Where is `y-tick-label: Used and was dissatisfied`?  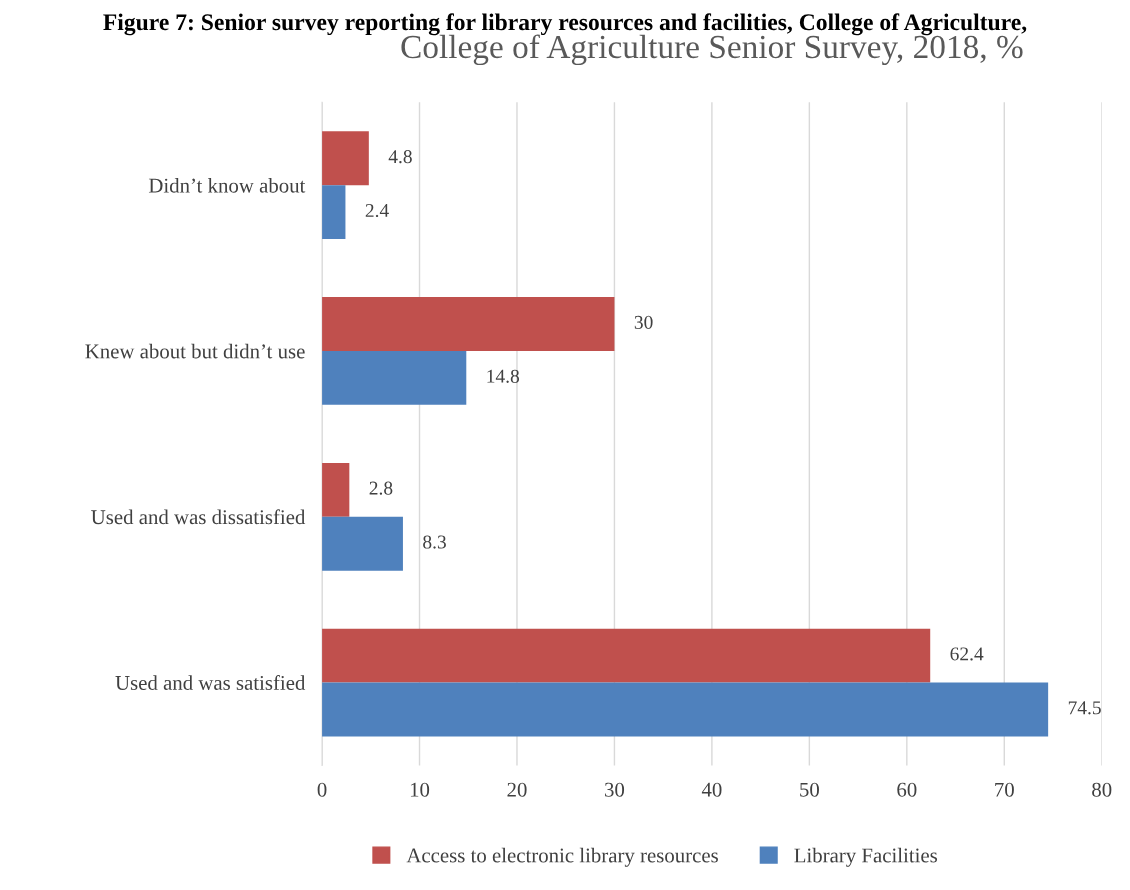
y-tick-label: Used and was dissatisfied is located at coordinates (198, 517).